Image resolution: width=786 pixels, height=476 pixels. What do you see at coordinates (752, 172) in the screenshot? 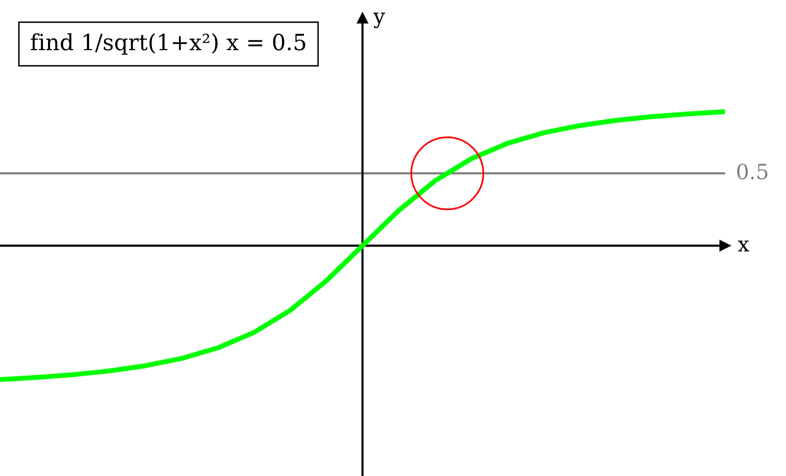
I see `ref-line-label: 0.5` at bounding box center [752, 172].